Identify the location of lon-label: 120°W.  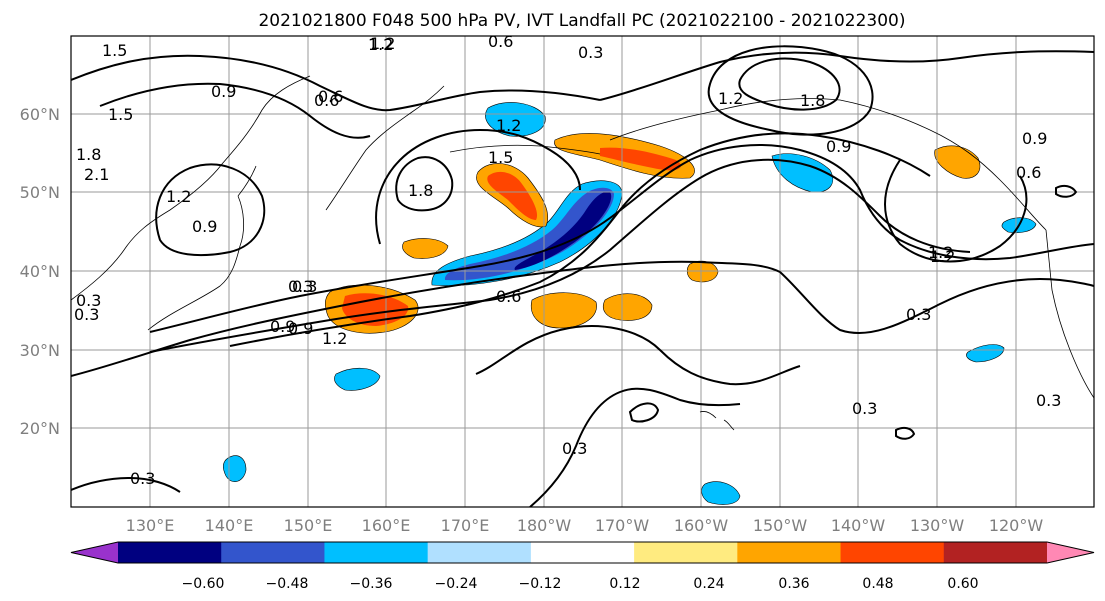
(1016, 525).